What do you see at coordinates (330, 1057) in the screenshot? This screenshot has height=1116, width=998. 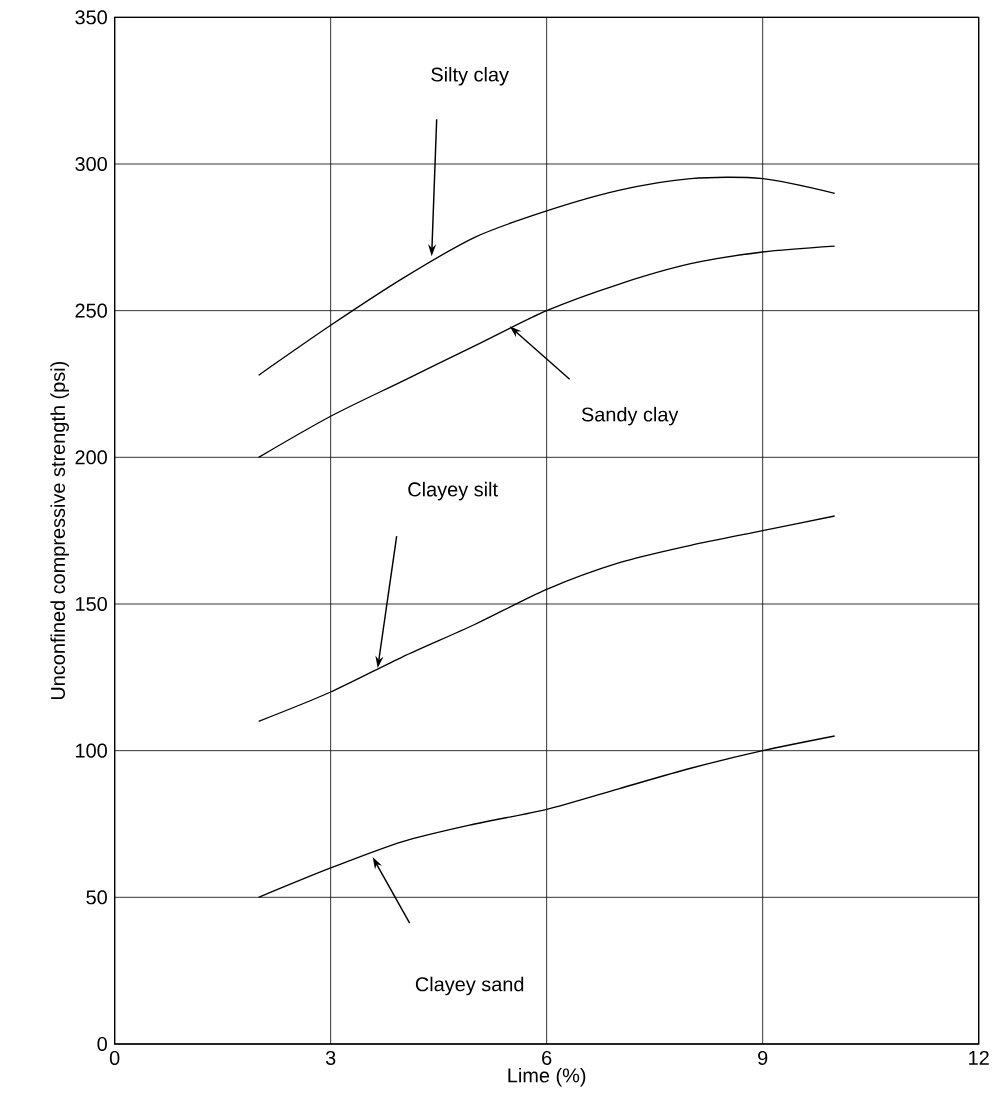 I see `x-tick-label: 3` at bounding box center [330, 1057].